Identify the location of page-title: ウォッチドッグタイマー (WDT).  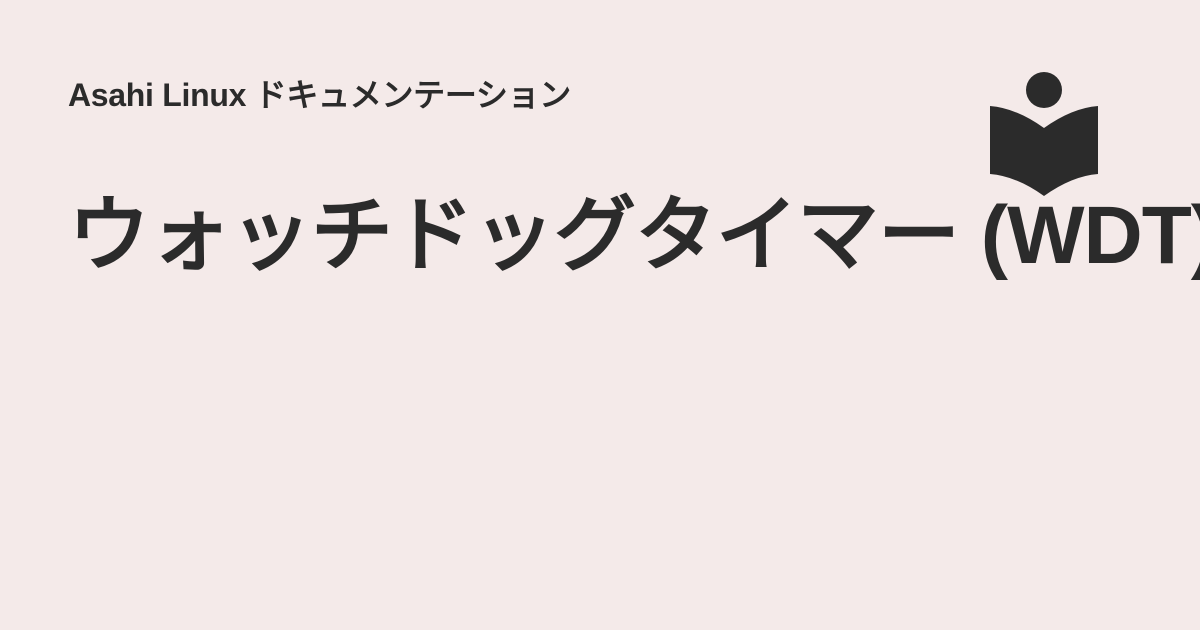
(634, 235).